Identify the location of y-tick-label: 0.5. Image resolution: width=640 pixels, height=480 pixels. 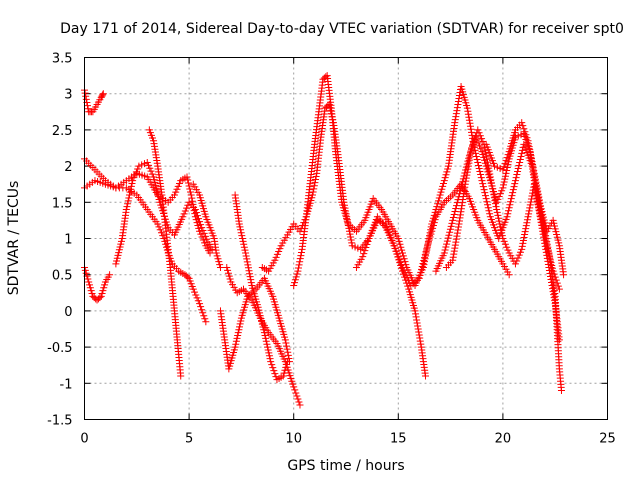
(62, 276).